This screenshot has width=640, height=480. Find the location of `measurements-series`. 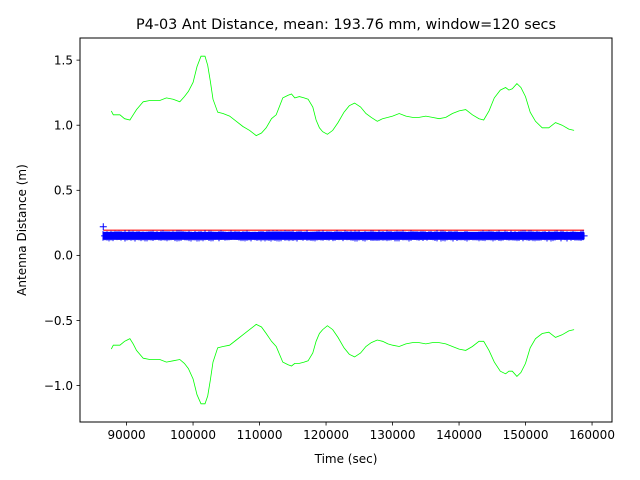

measurements-series is located at coordinates (343, 232).